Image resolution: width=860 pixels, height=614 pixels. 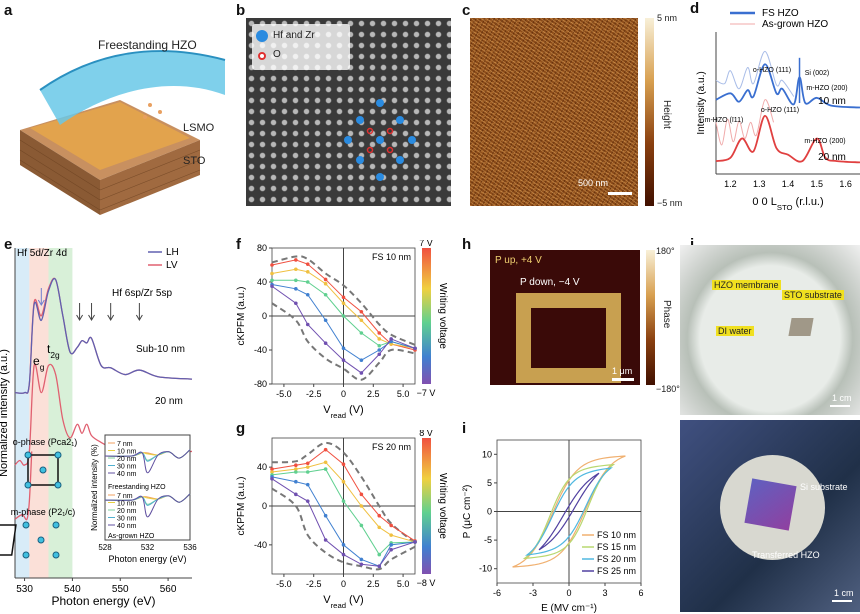 I want to click on annotation: eg, so click(x=39, y=363).